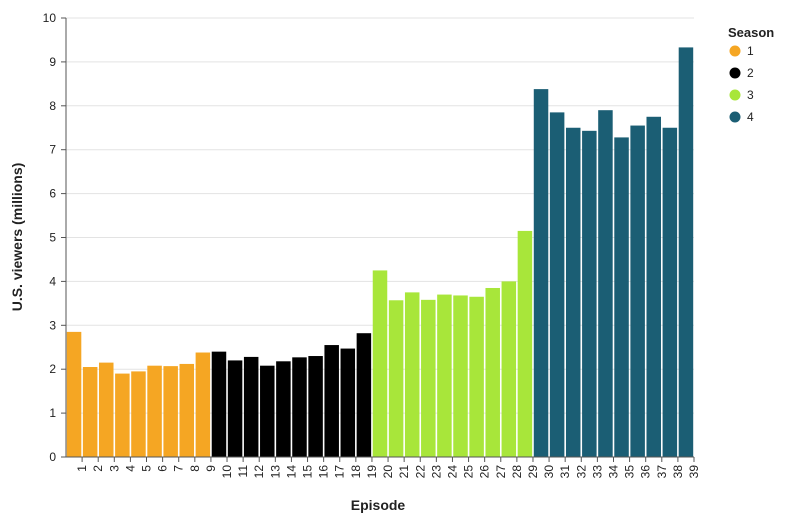  Describe the element at coordinates (485, 472) in the screenshot. I see `x-tick-label: 26` at that location.